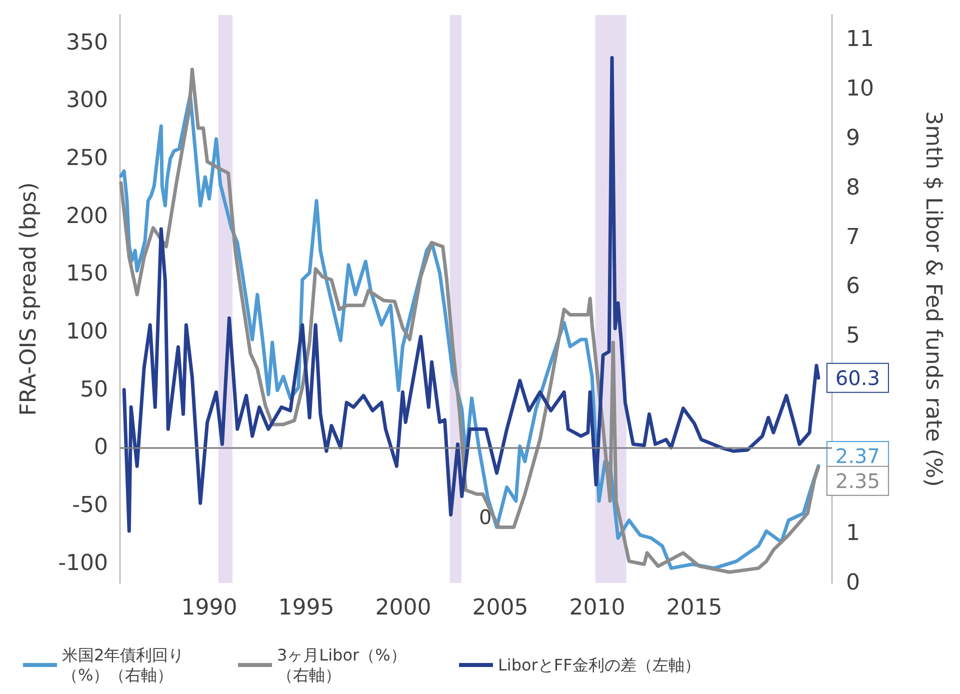 This screenshot has height=694, width=960. I want to click on data-label: 2.35, so click(857, 480).